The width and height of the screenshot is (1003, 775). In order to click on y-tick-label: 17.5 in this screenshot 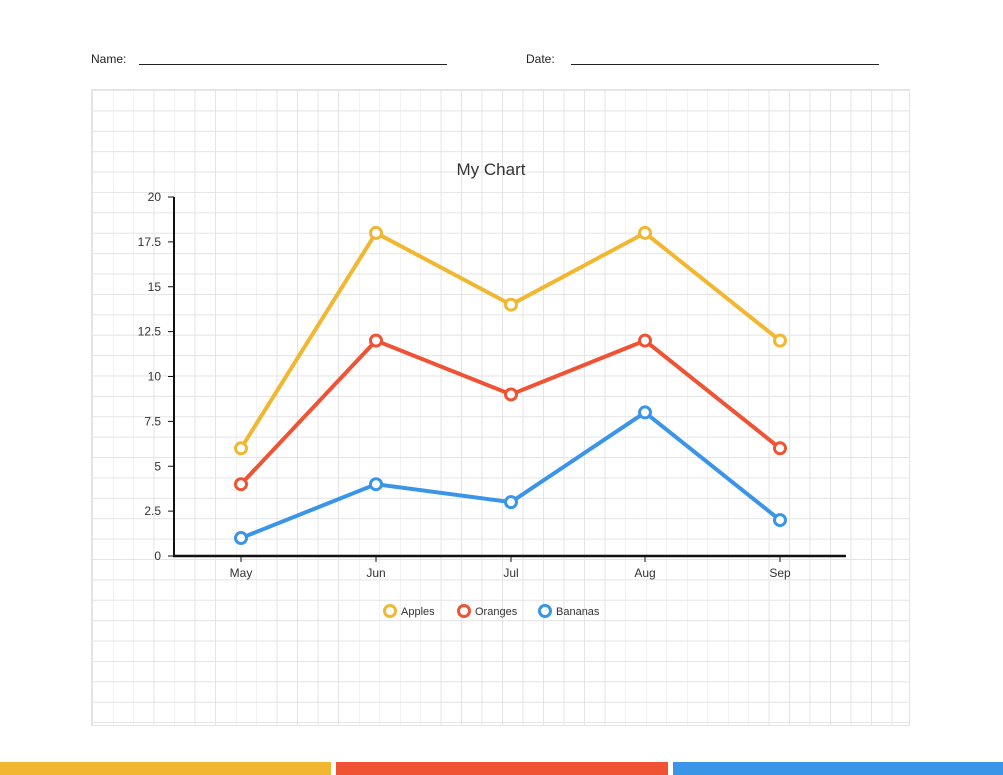, I will do `click(150, 242)`.